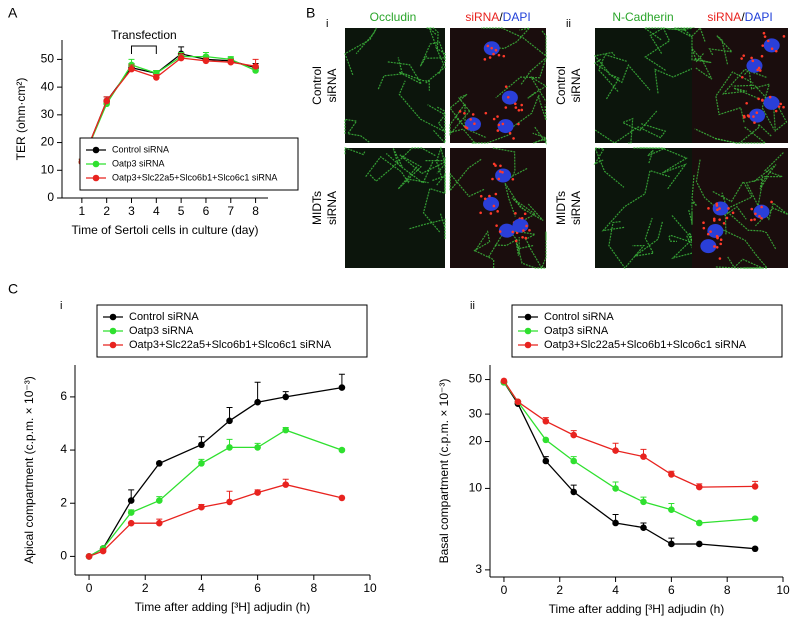  What do you see at coordinates (393, 17) in the screenshot?
I see `stain-label: Occludin` at bounding box center [393, 17].